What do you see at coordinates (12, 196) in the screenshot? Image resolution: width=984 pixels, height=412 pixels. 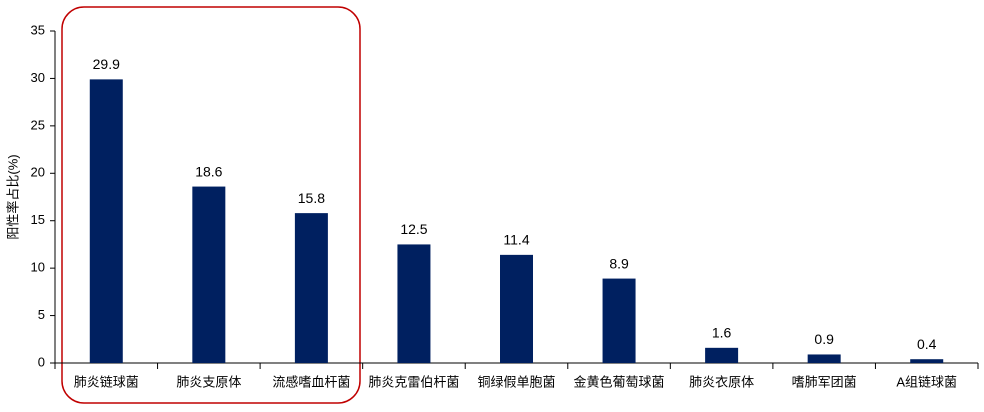 I see `y-axis-label: 阳性率占比(%)` at bounding box center [12, 196].